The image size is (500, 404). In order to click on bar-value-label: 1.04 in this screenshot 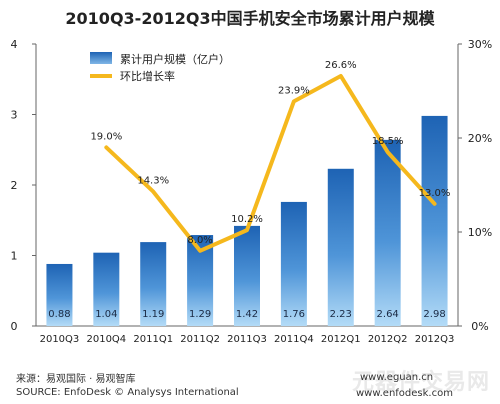, I will do `click(106, 314)`.